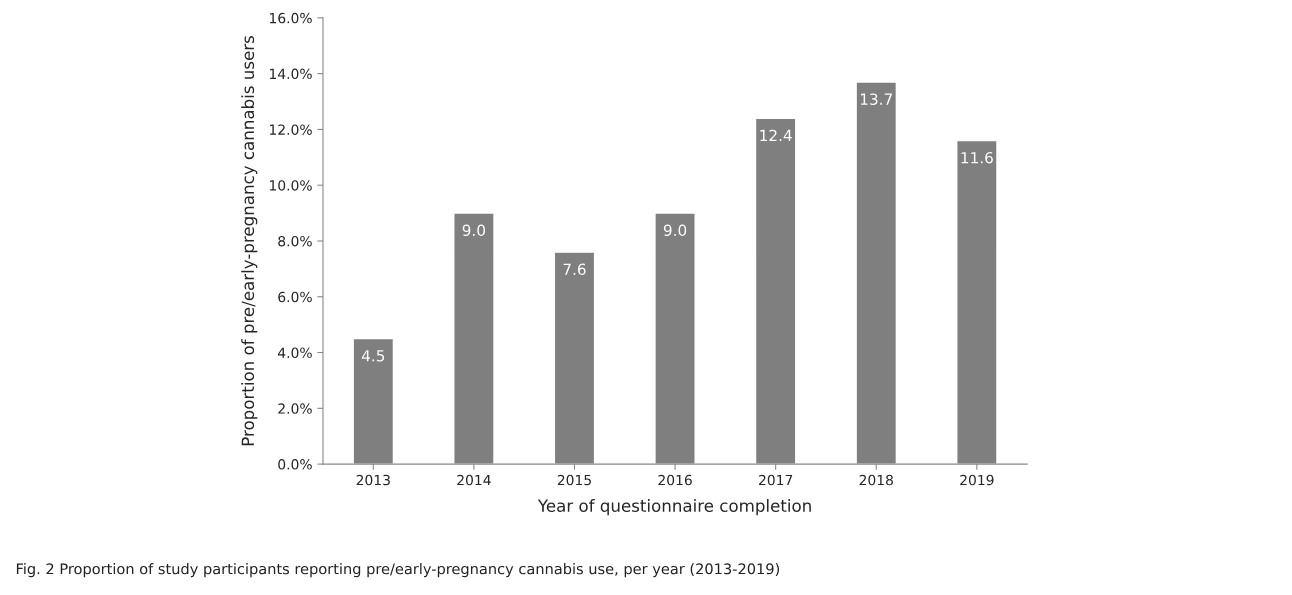 Image resolution: width=1292 pixels, height=595 pixels. What do you see at coordinates (776, 480) in the screenshot?
I see `x-tick-label: 2017` at bounding box center [776, 480].